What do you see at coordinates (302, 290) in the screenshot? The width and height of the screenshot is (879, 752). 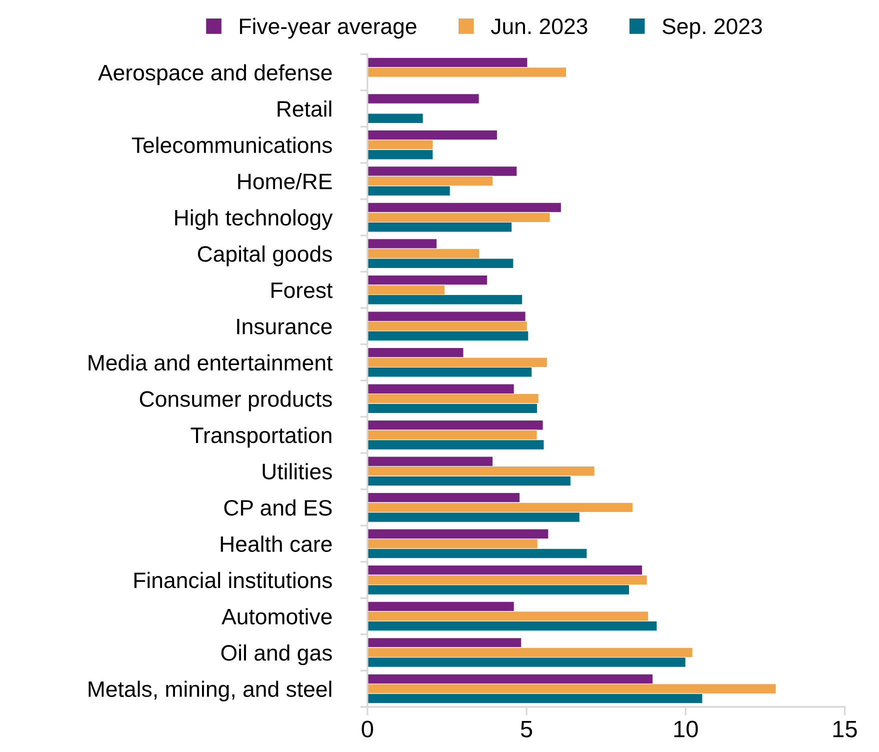 I see `y-tick-label: Forest` at bounding box center [302, 290].